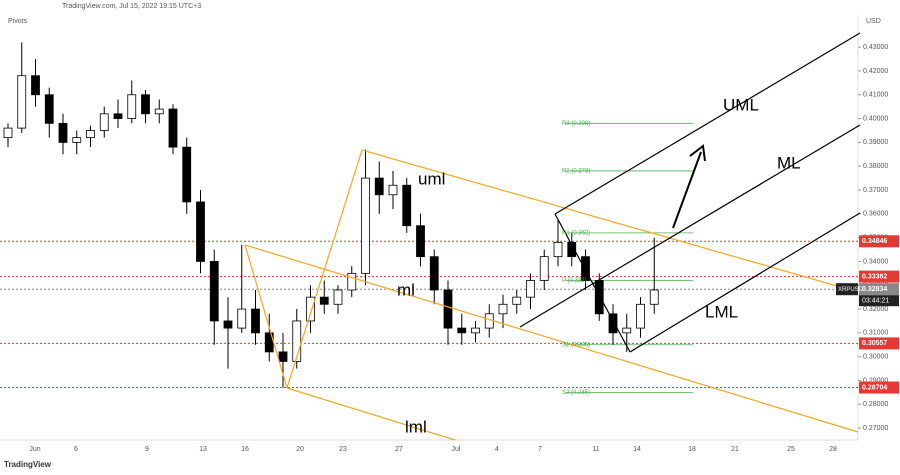  What do you see at coordinates (791, 449) in the screenshot?
I see `x-tick-label: 25` at bounding box center [791, 449].